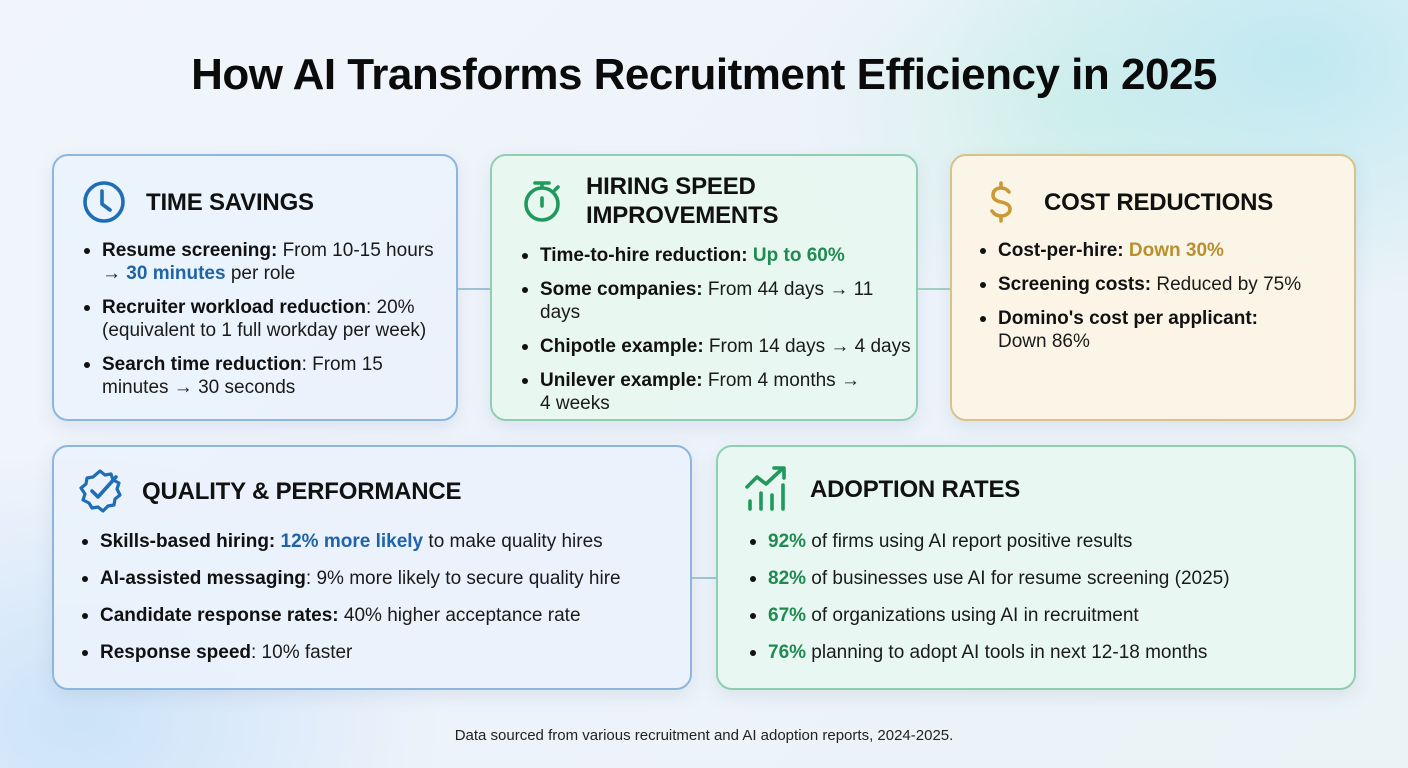  What do you see at coordinates (717, 346) in the screenshot?
I see `list-item: Chipotle example: From 14 days → 4 days` at bounding box center [717, 346].